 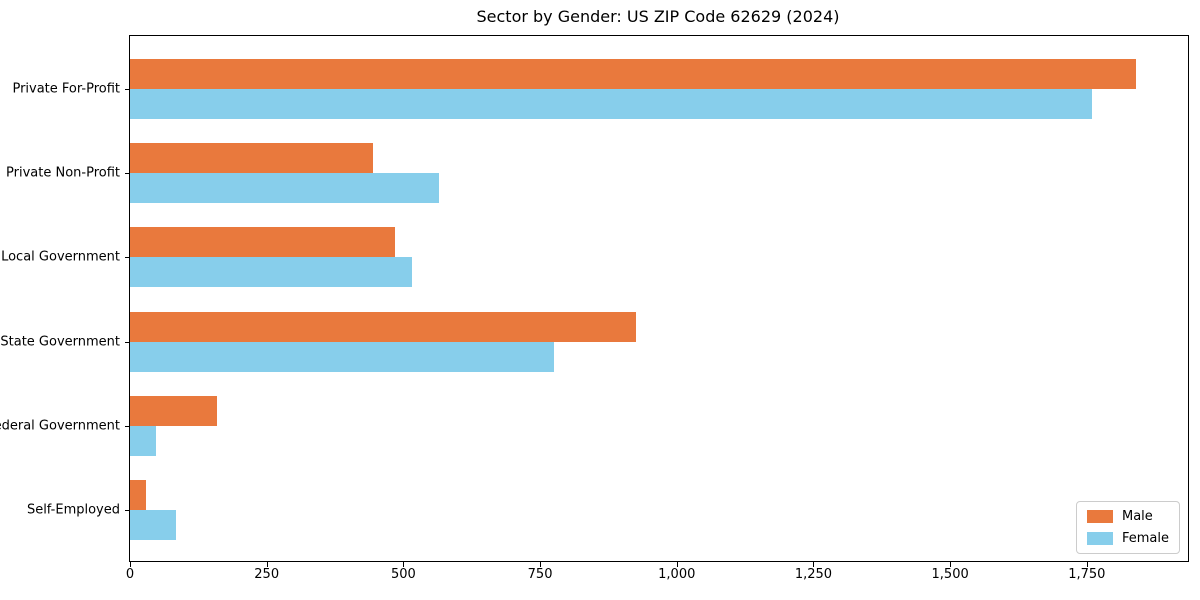 What do you see at coordinates (813, 574) in the screenshot?
I see `x-tick-label: 1,250` at bounding box center [813, 574].